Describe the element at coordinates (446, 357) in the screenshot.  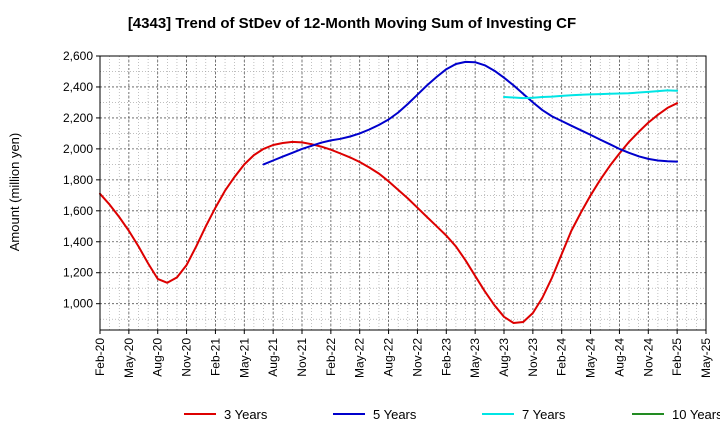
I see `x-tick-label: Feb-23` at that location.